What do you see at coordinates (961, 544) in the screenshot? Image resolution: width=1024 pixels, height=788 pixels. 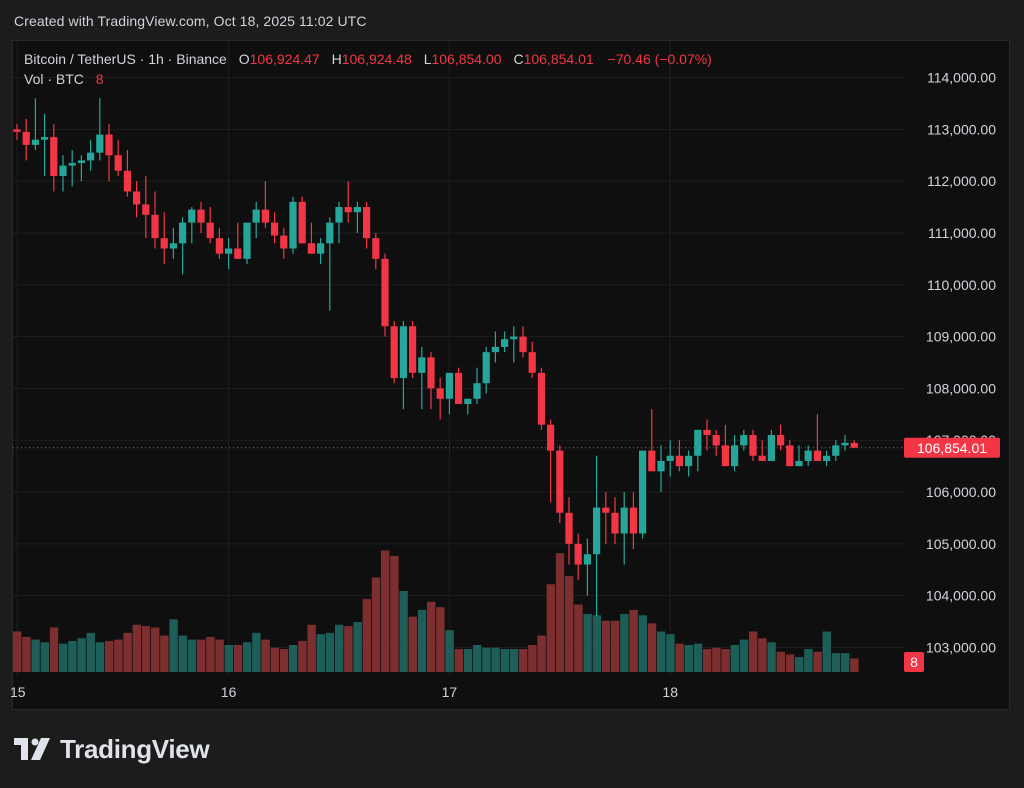 I see `price-tick-label: 105,000.00` at bounding box center [961, 544].